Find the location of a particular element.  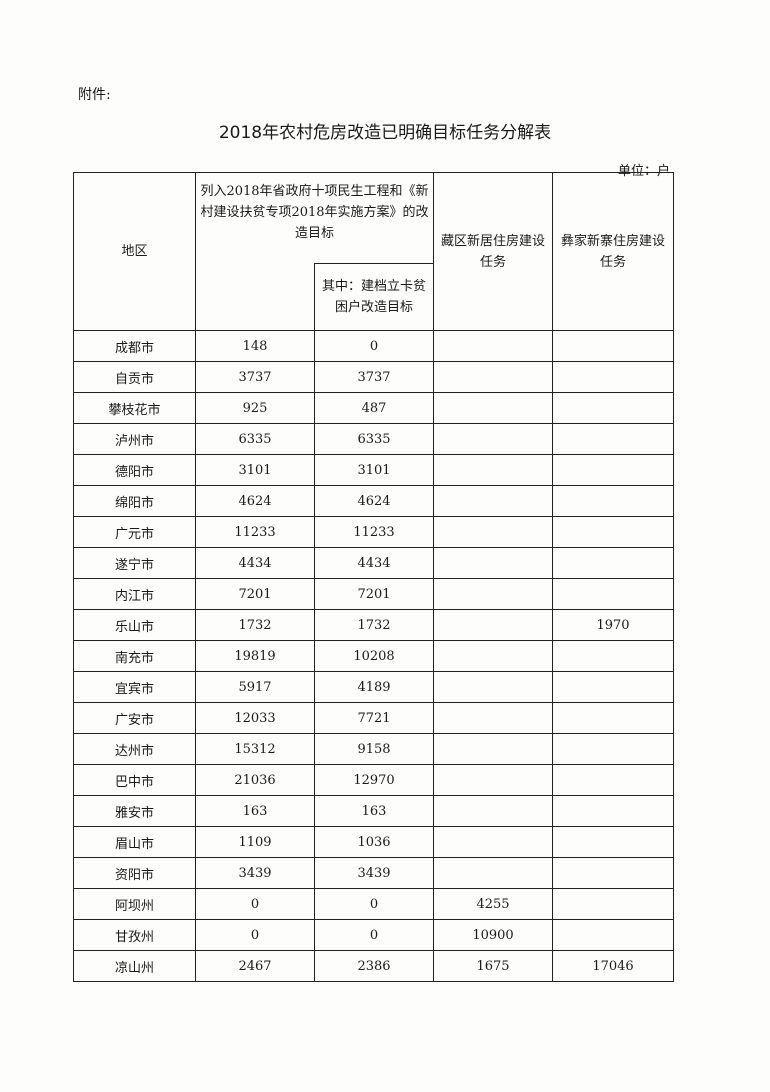

cell-region: 绵阳市 is located at coordinates (134, 501).